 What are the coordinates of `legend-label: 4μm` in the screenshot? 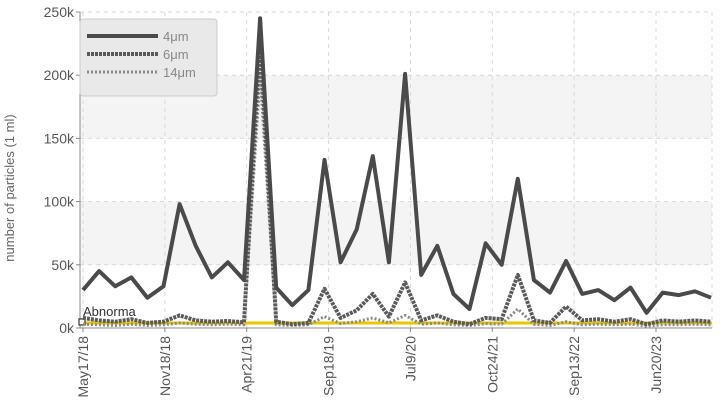 It's located at (176, 36).